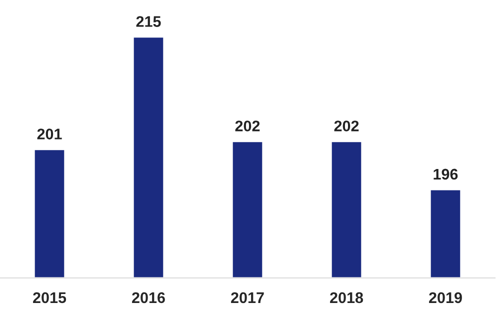  Describe the element at coordinates (347, 298) in the screenshot. I see `x-tick-label: 2018` at that location.